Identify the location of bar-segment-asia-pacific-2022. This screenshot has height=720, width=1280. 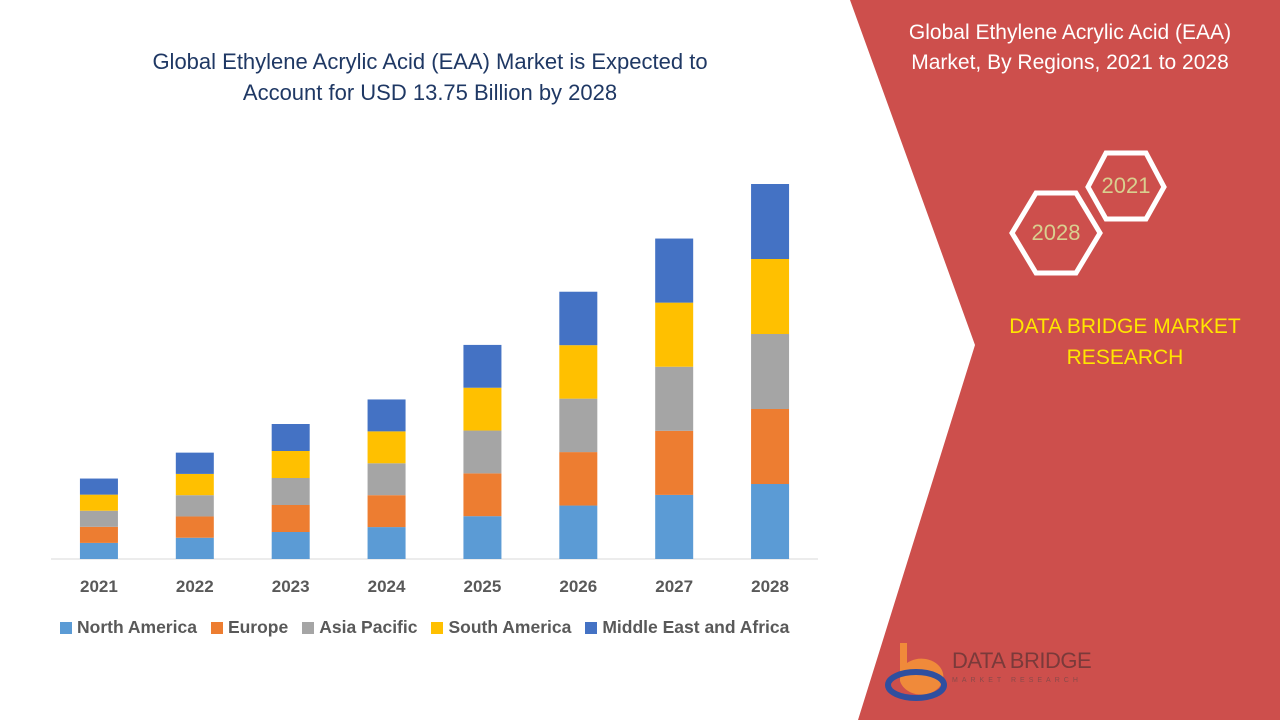
(194, 506).